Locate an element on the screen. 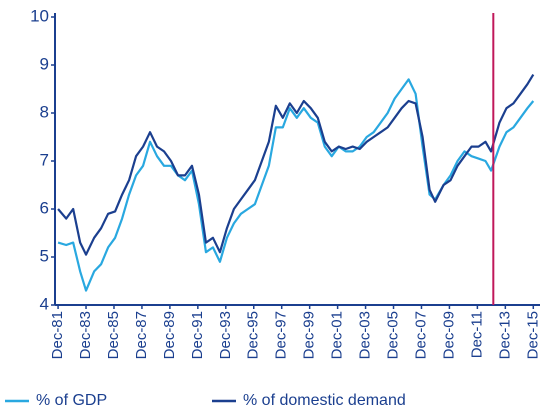 The height and width of the screenshot is (414, 548). x-tick-label: Dec-83 is located at coordinates (85, 335).